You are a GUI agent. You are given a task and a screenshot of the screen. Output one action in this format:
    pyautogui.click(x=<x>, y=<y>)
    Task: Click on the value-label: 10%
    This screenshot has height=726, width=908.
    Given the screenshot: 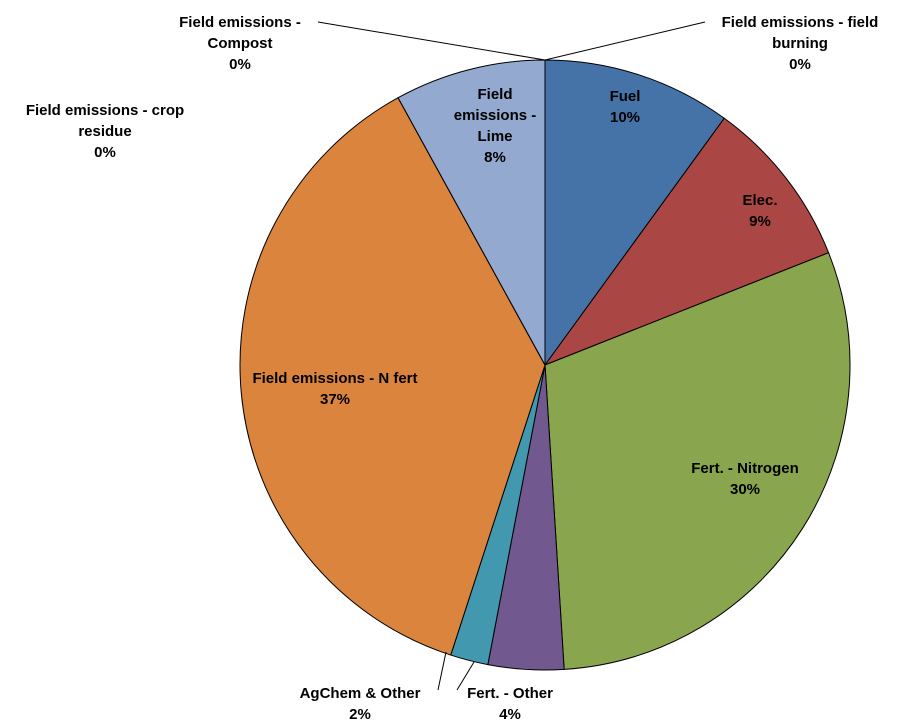 What is the action you would take?
    pyautogui.click(x=625, y=117)
    